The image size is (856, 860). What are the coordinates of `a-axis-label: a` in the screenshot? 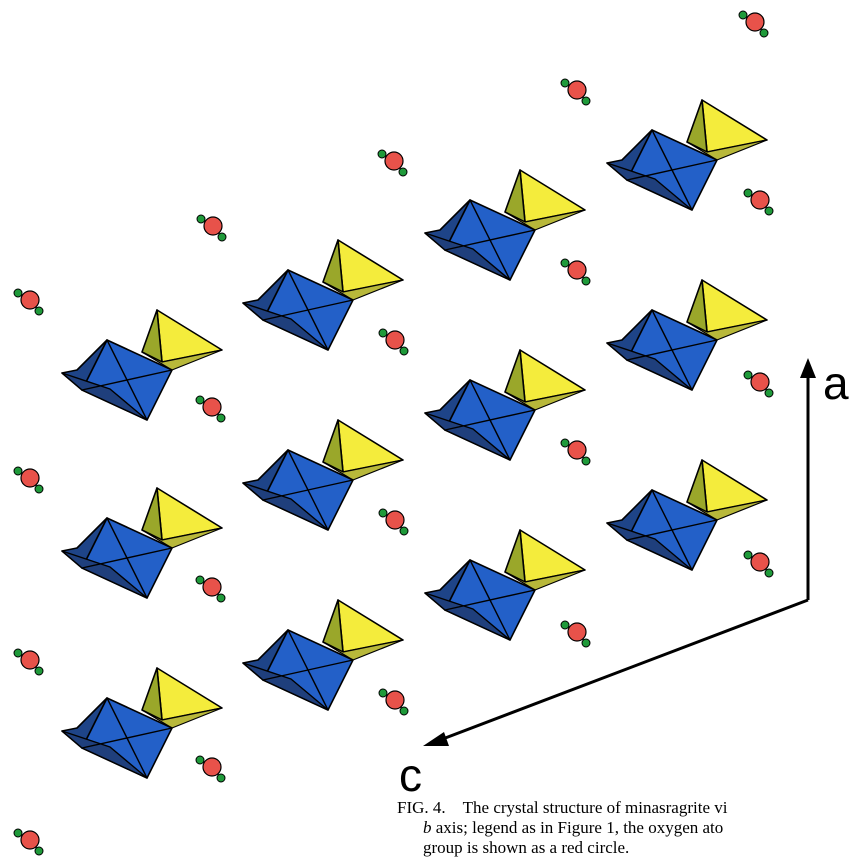 It's located at (836, 383).